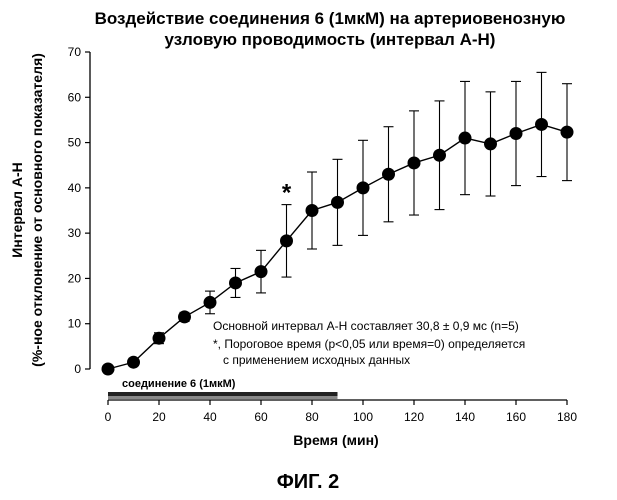  What do you see at coordinates (77, 369) in the screenshot?
I see `y-tick-label: 0` at bounding box center [77, 369].